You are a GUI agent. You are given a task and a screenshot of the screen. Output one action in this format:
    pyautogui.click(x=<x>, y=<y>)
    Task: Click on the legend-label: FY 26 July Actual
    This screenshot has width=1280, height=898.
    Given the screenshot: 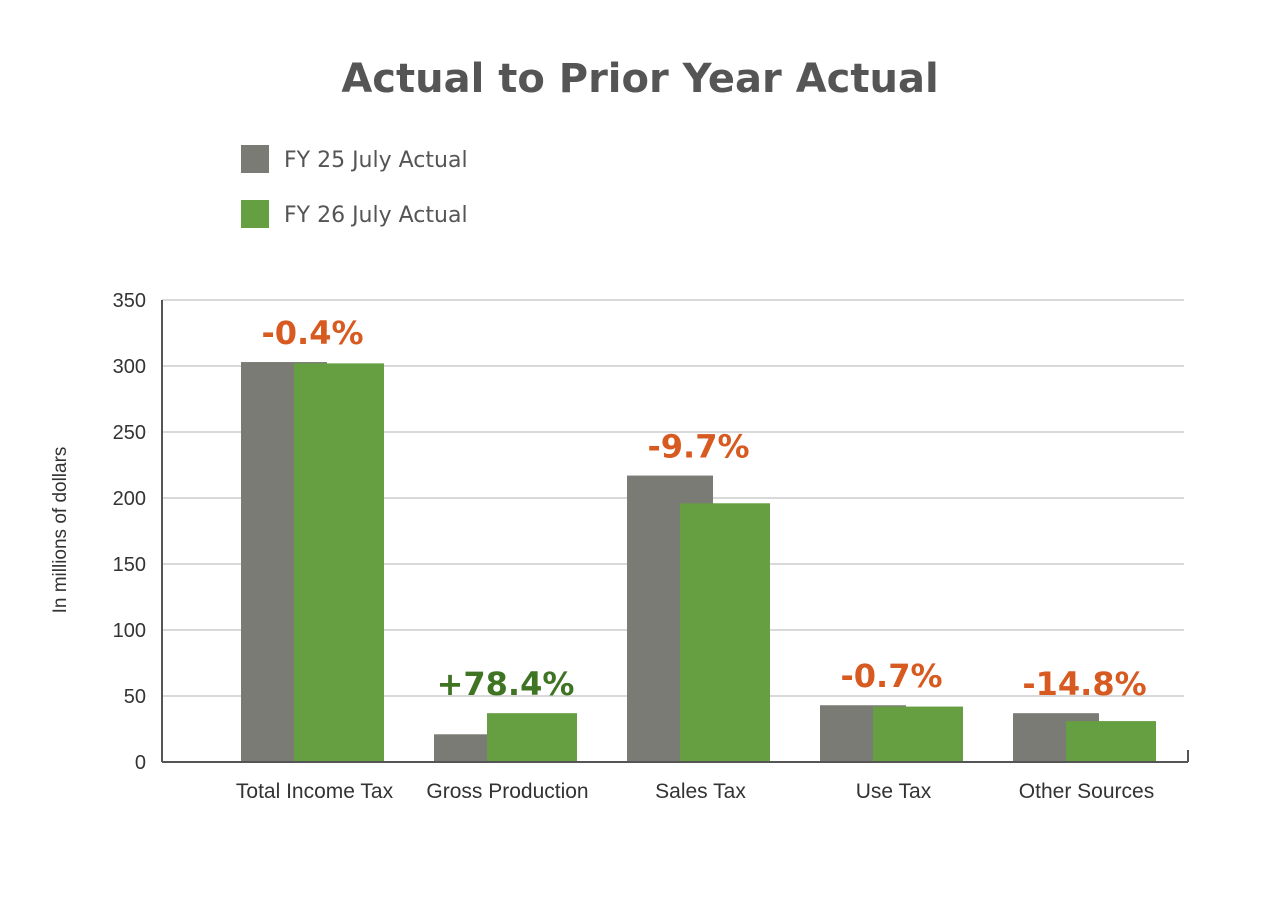 What is the action you would take?
    pyautogui.click(x=376, y=215)
    